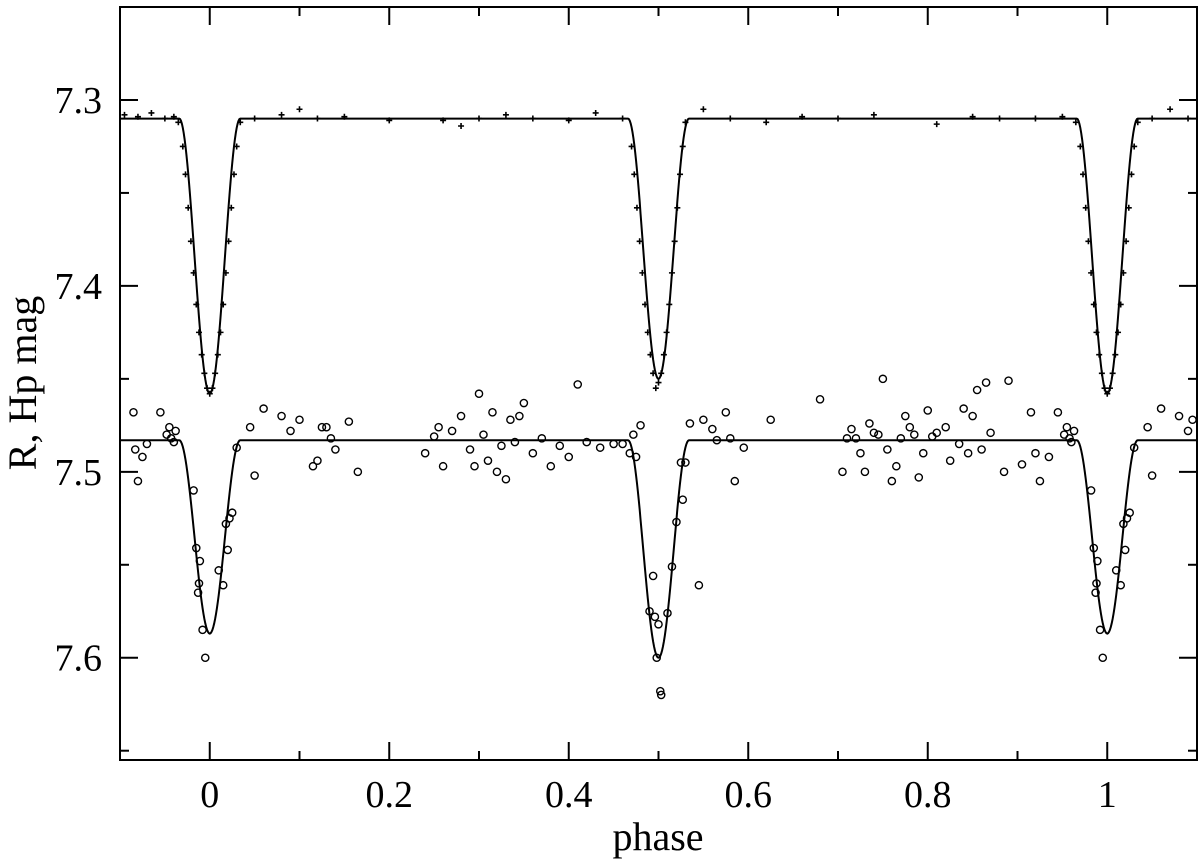 The height and width of the screenshot is (864, 1200). I want to click on y-tick-label: 7.4, so click(79, 287).